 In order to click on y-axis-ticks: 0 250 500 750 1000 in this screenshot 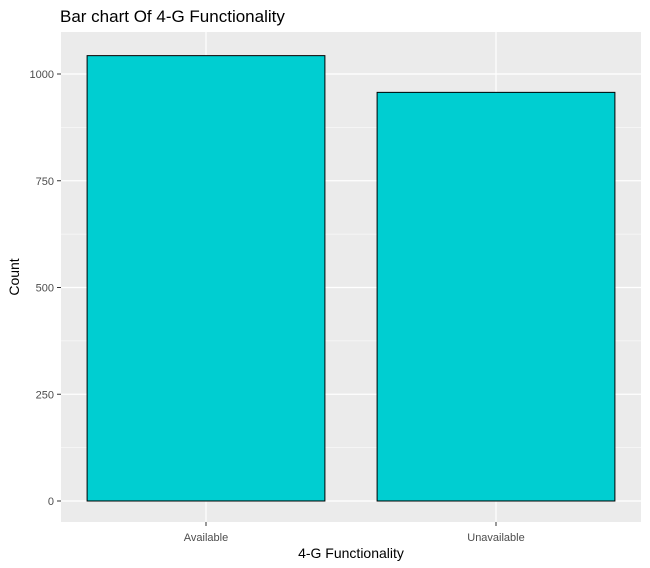, I will do `click(45, 288)`.